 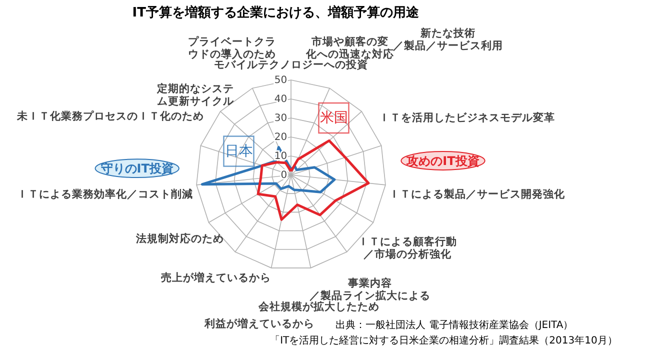 What do you see at coordinates (443, 161) in the screenshot?
I see `text: 攻めのIT投資` at bounding box center [443, 161].